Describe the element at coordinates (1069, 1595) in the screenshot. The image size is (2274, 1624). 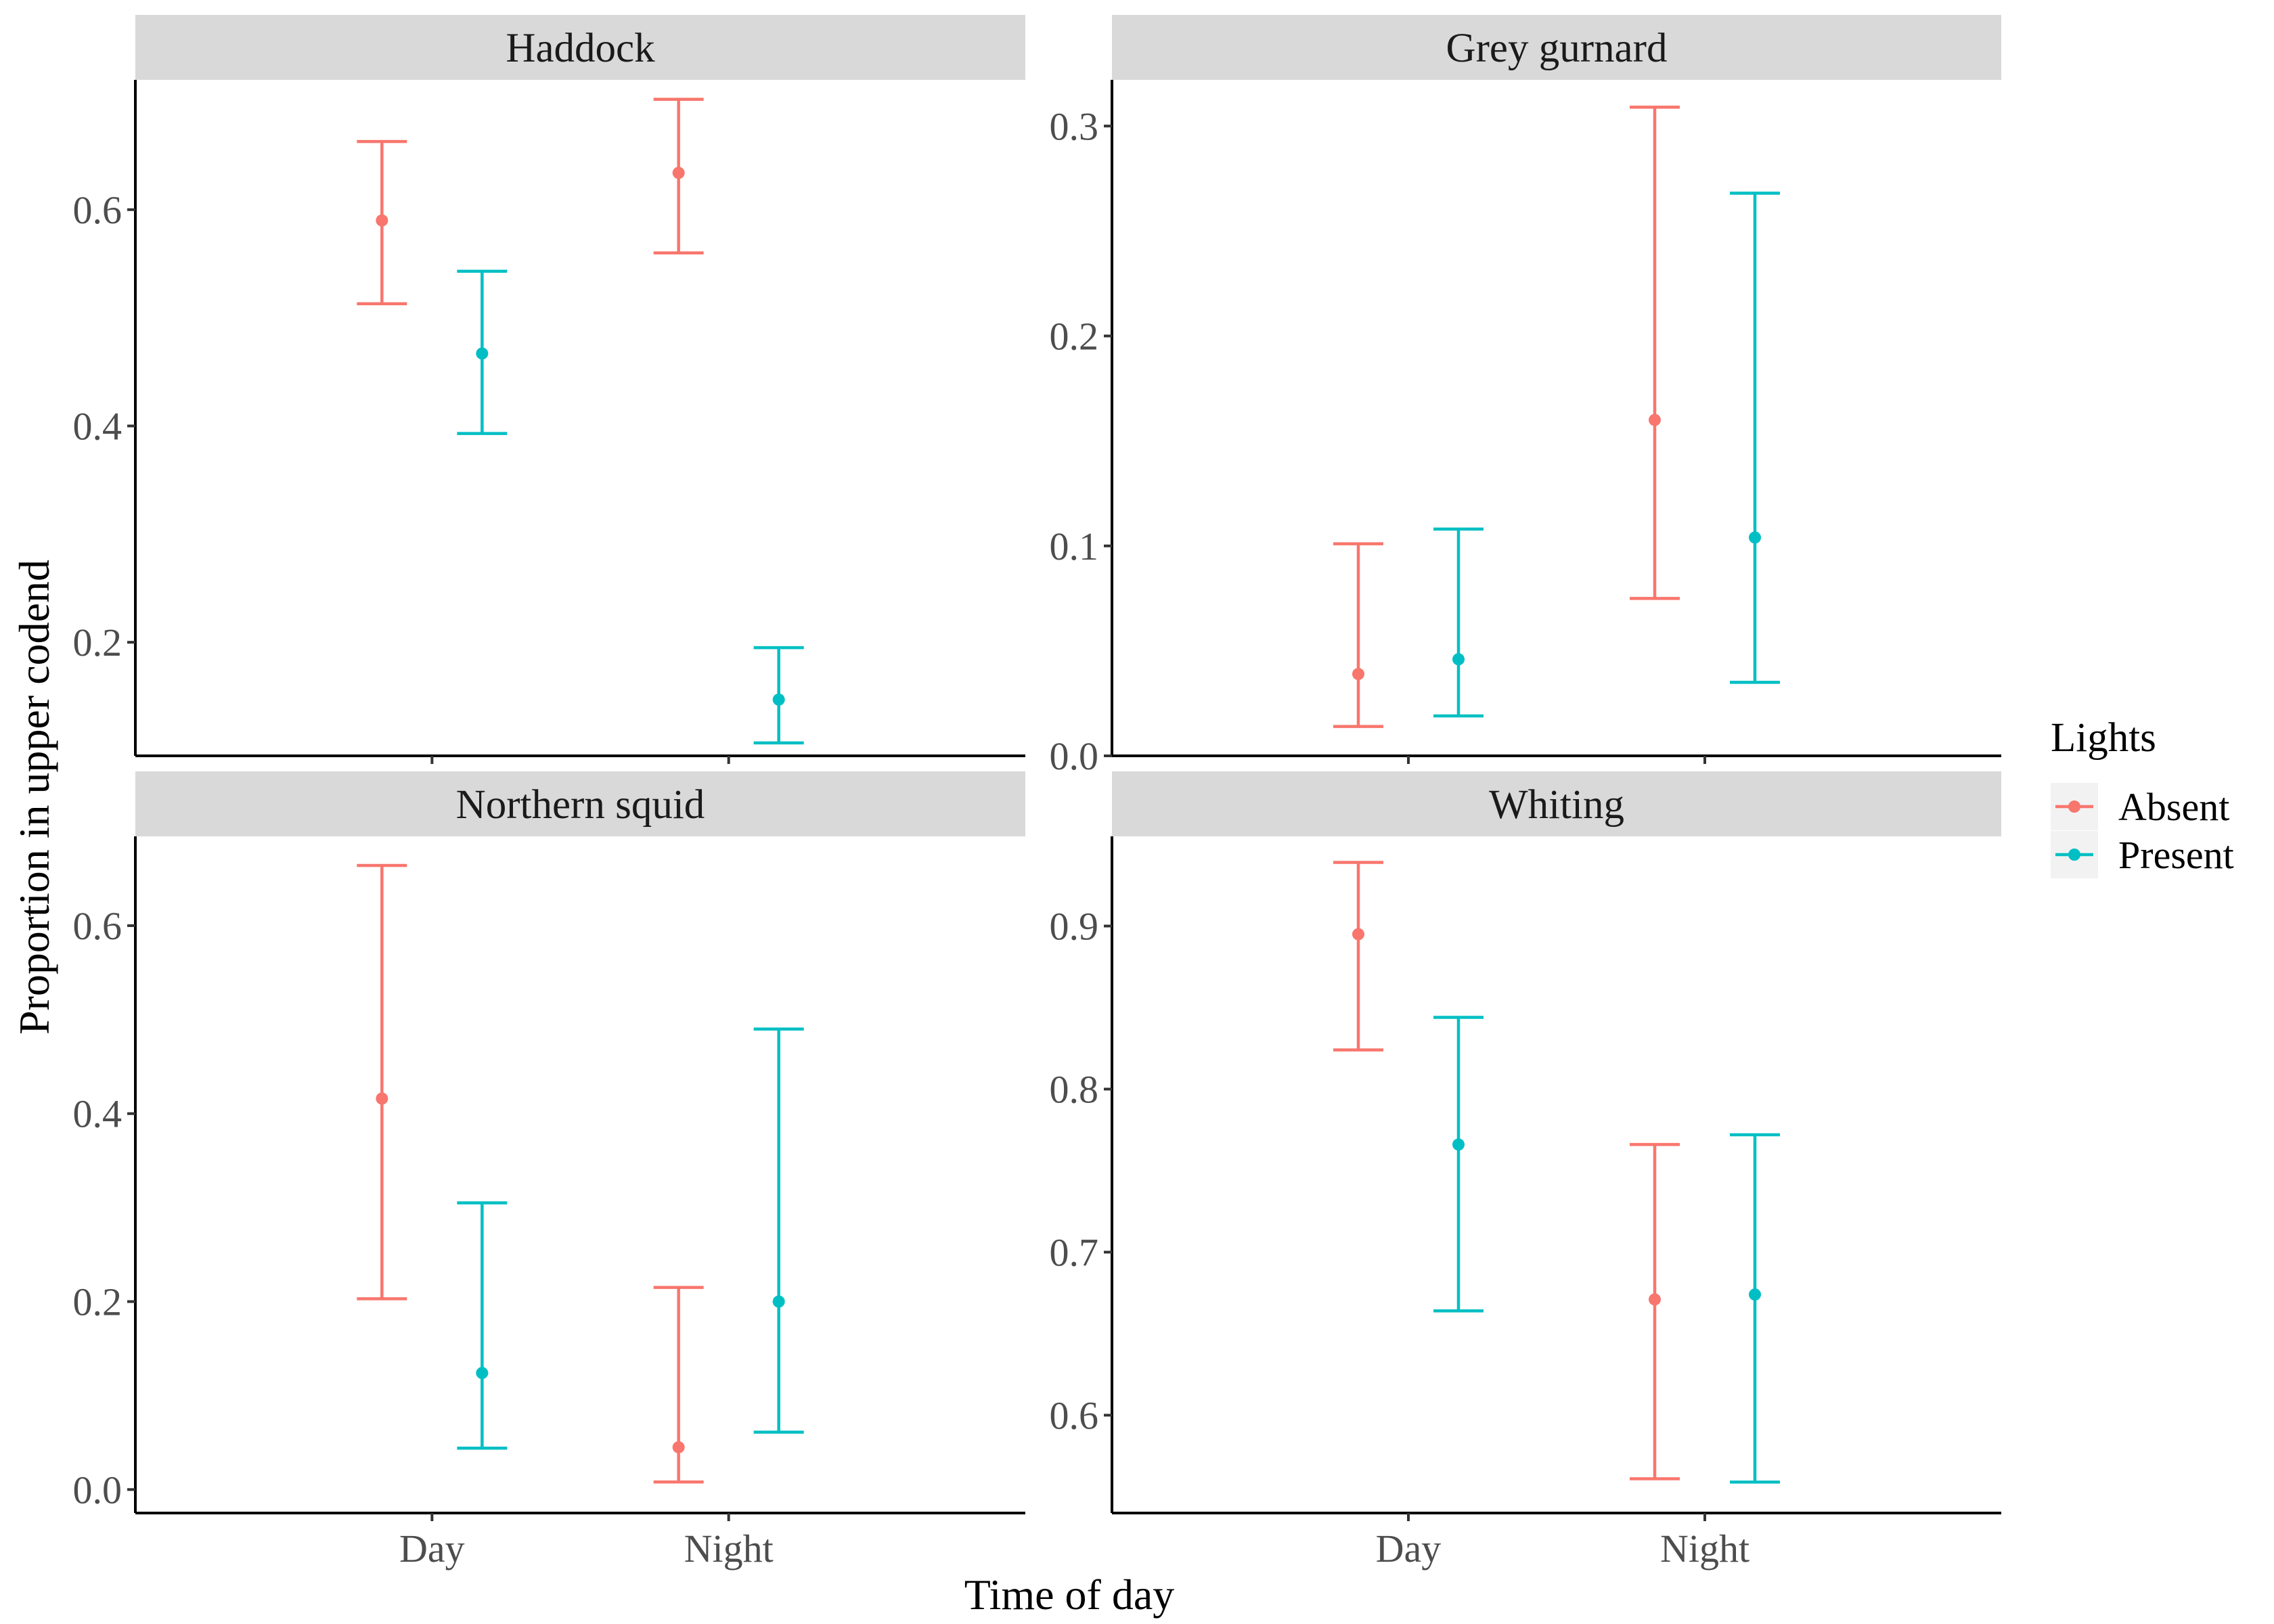
I see `x-axis-title: Time of day` at that location.